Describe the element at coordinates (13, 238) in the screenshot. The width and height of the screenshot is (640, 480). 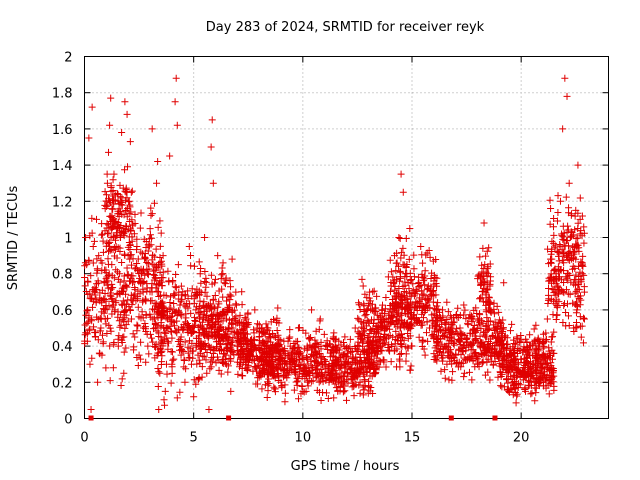
I see `y-axis-label: SRMTID / TECUs` at that location.